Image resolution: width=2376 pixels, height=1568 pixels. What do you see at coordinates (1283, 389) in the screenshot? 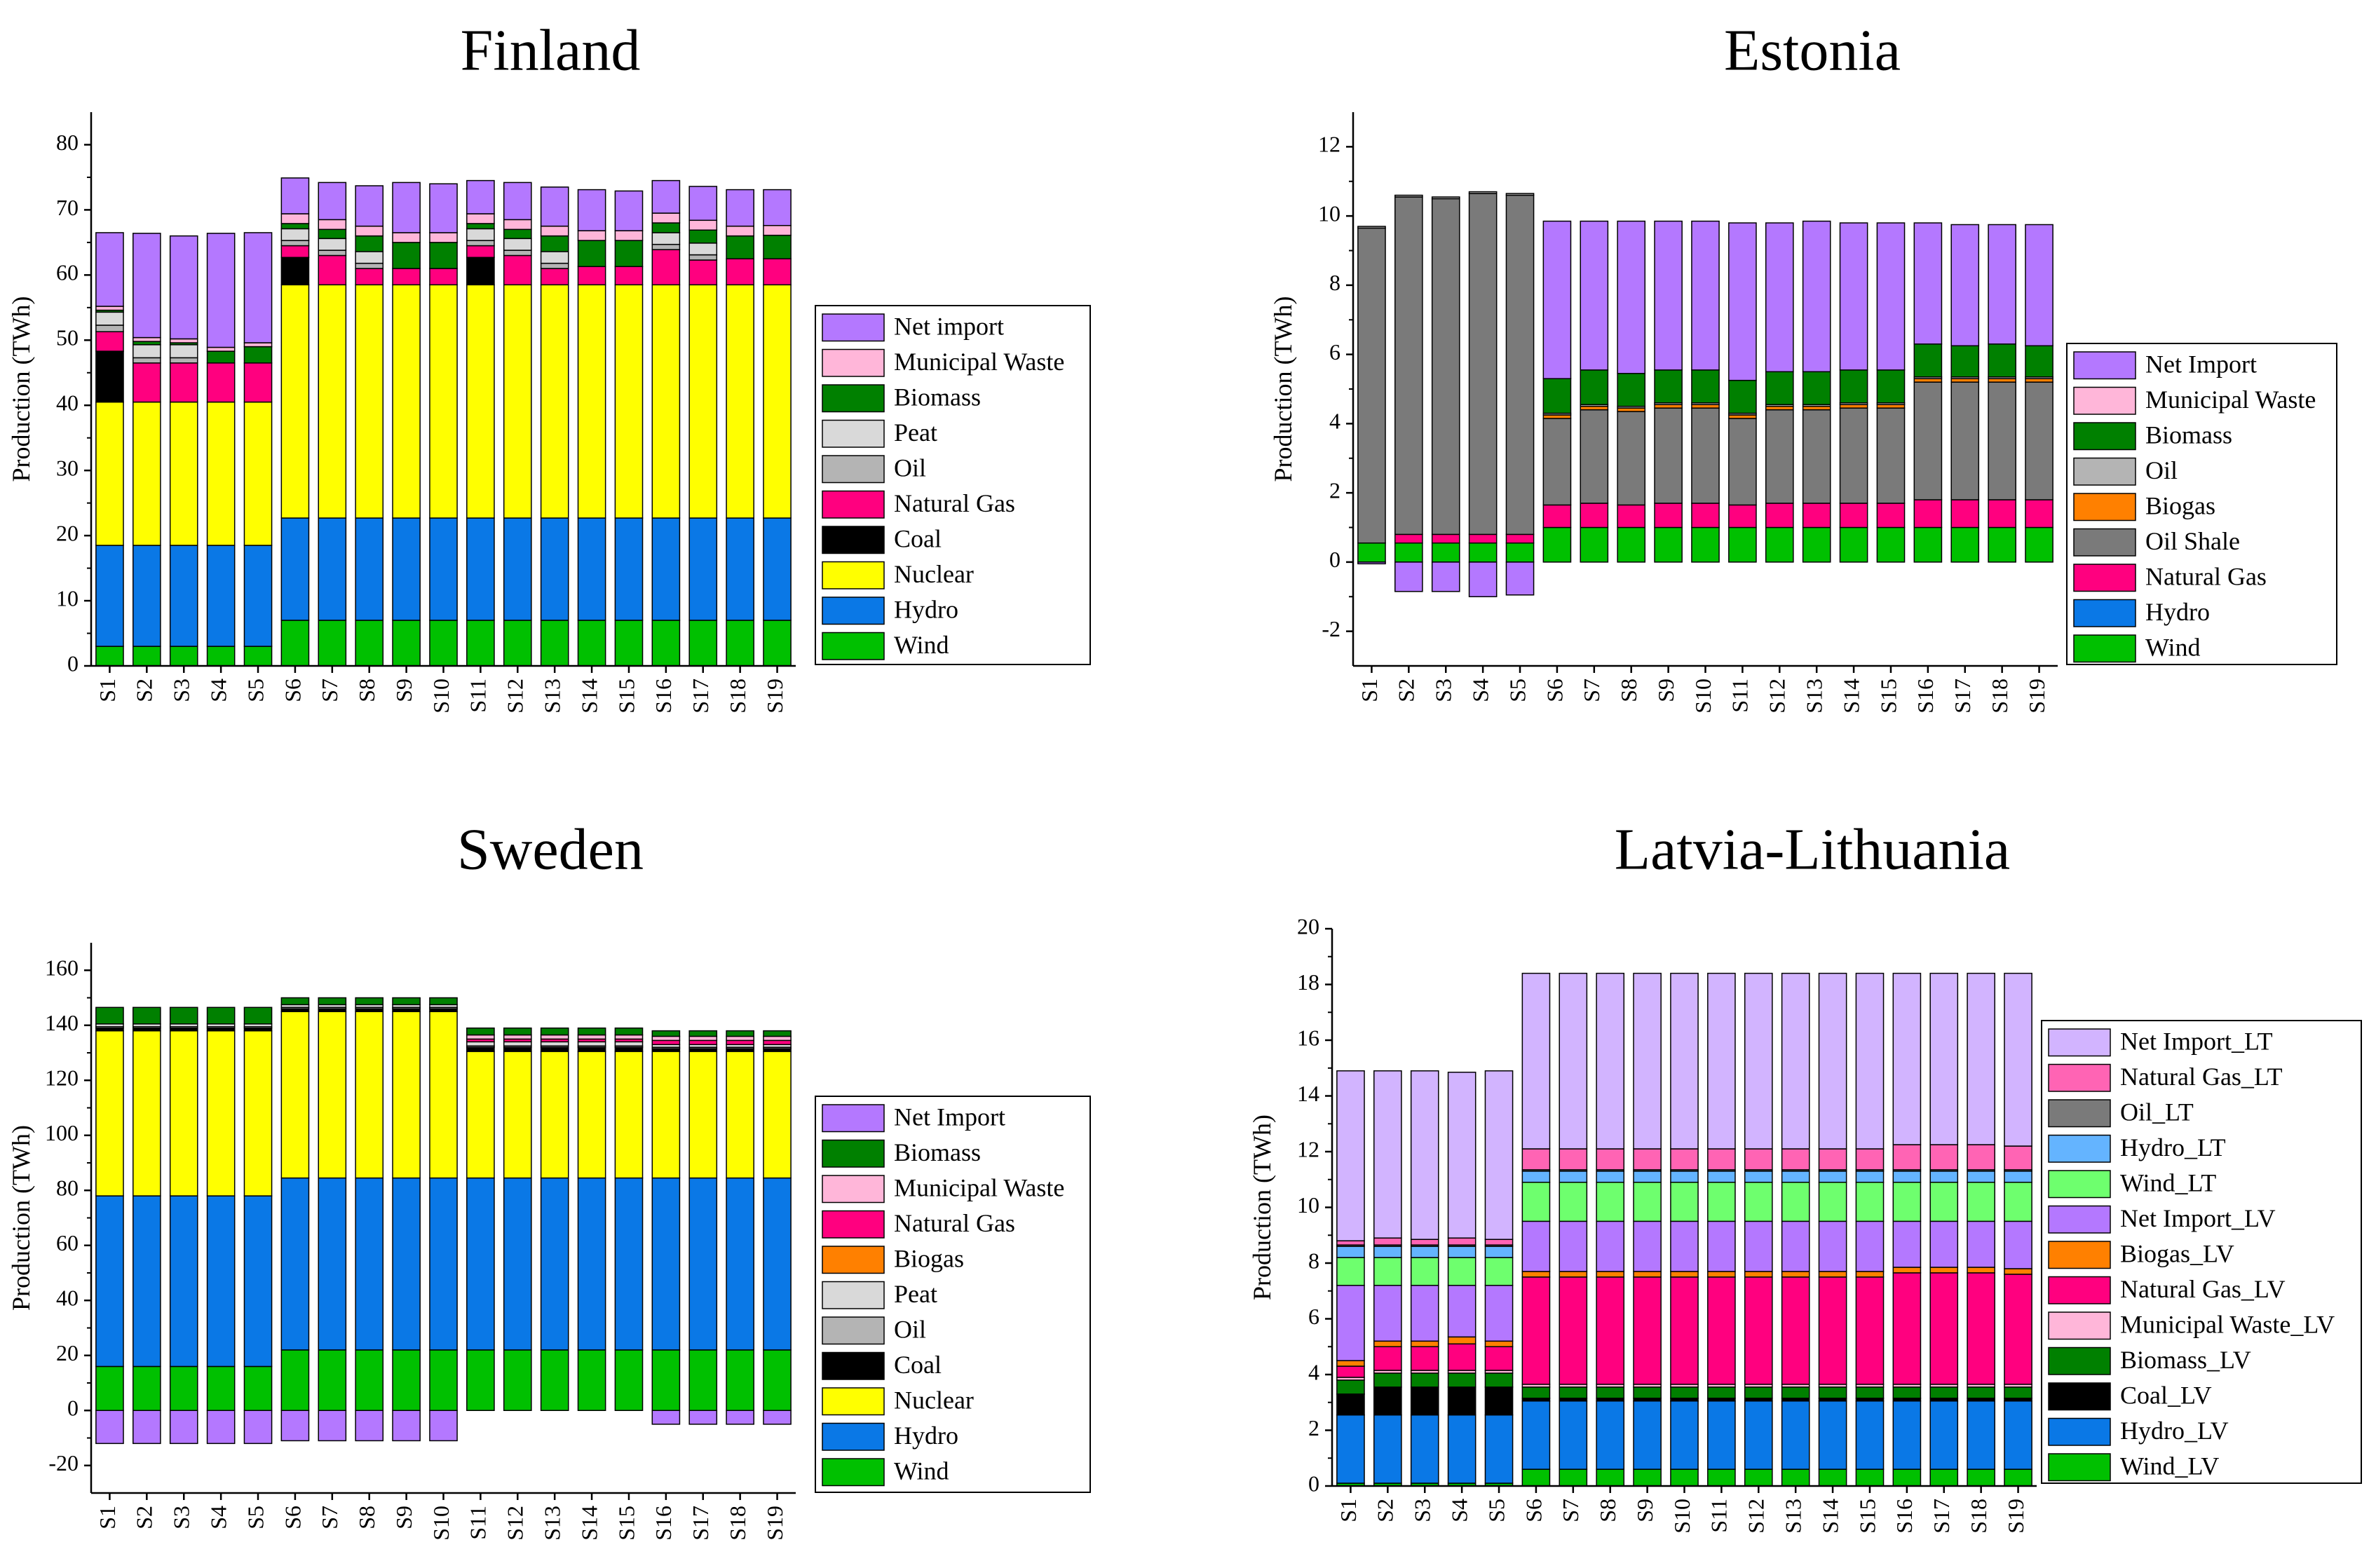
I see `y-axis-label: Production (TWh)` at bounding box center [1283, 389].